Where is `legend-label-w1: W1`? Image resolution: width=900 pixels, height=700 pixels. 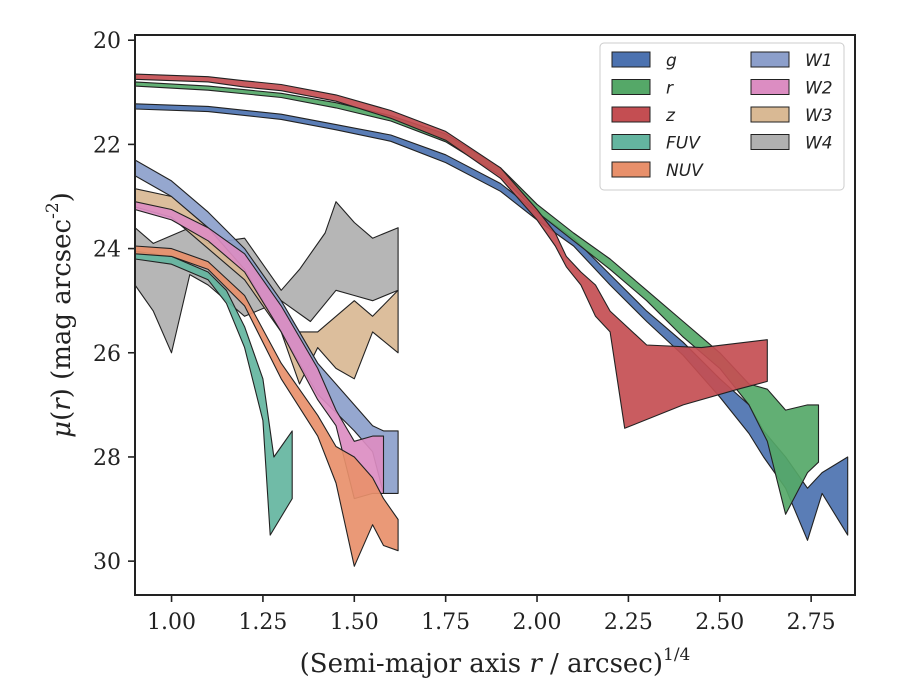 legend-label-w1: W1 is located at coordinates (819, 61).